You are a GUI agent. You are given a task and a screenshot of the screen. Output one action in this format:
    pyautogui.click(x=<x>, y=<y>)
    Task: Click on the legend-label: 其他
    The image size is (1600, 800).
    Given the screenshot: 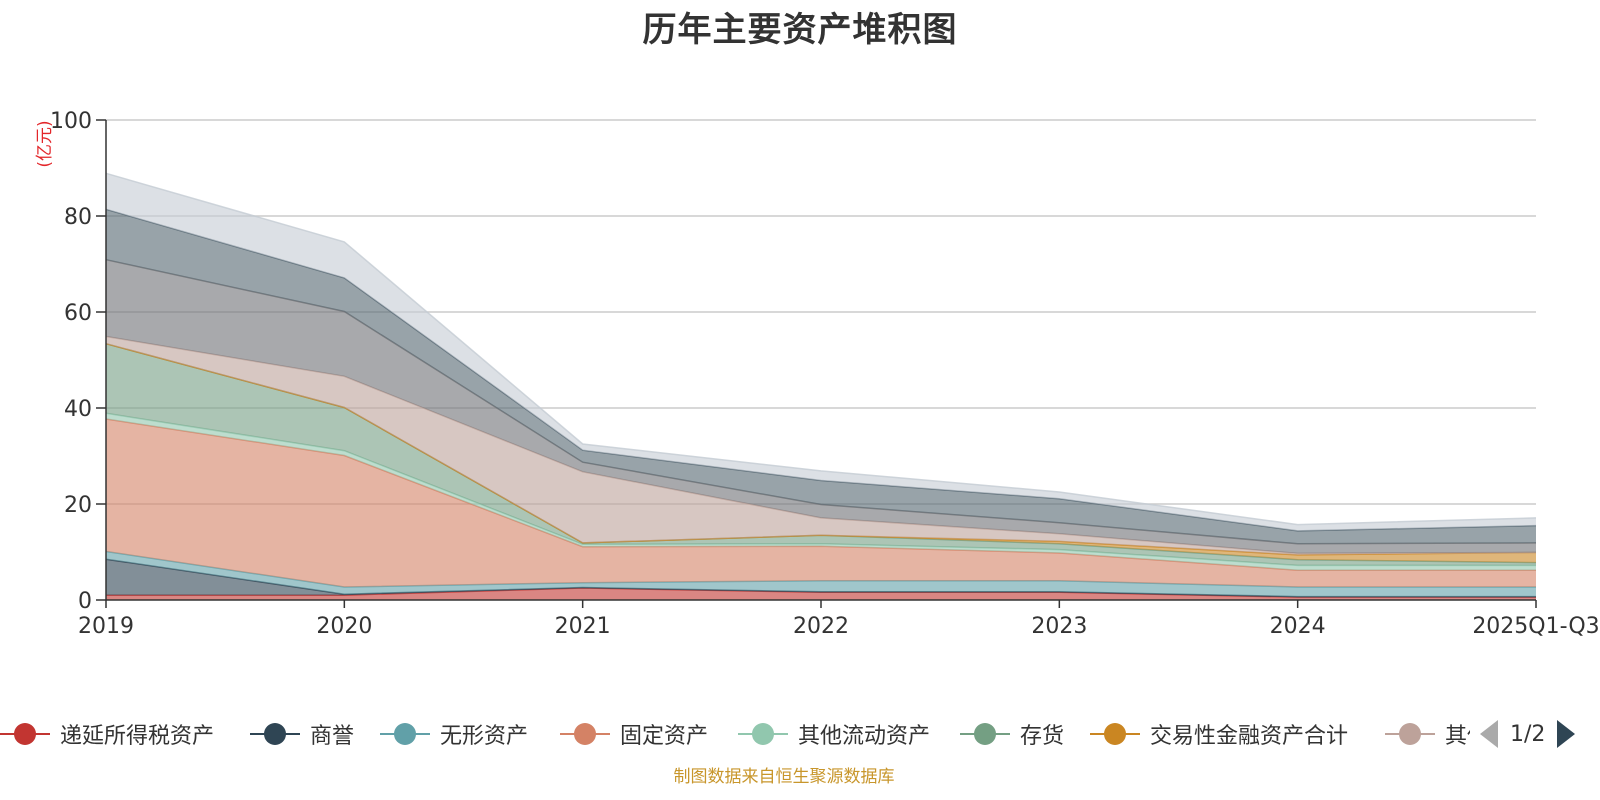 What is the action you would take?
    pyautogui.click(x=1457, y=736)
    